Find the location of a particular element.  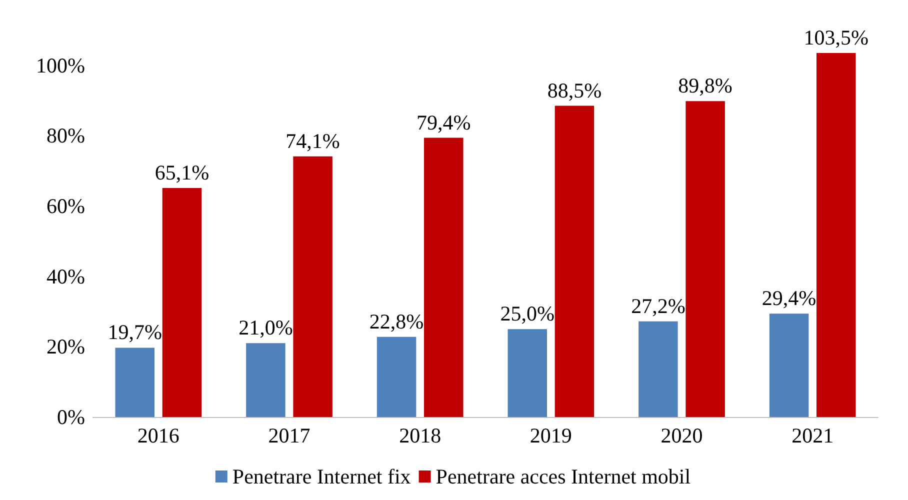

x-tick-label: 2019 is located at coordinates (551, 436).